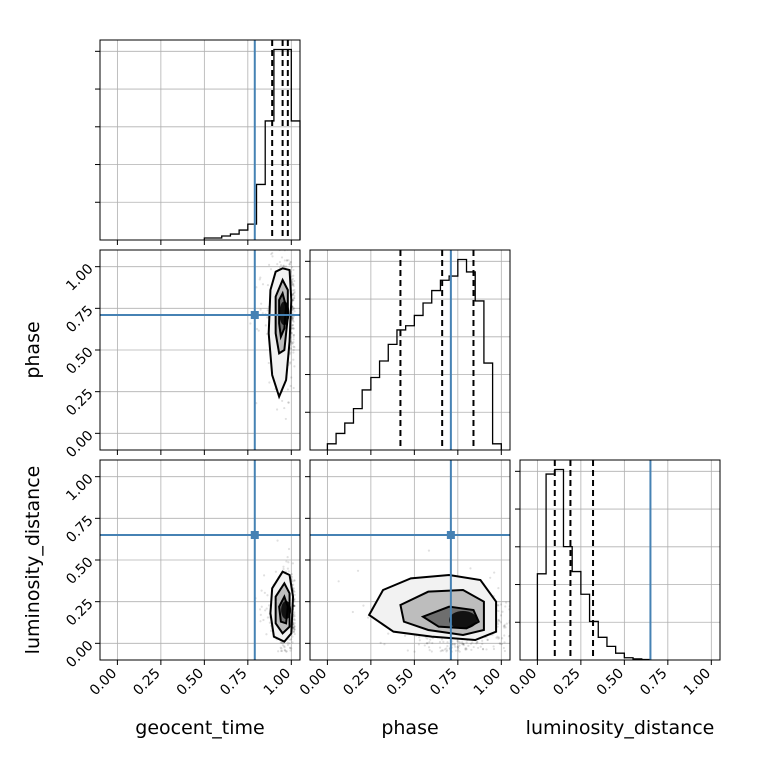  I want to click on y-tick-label: 0.75, so click(79, 319).